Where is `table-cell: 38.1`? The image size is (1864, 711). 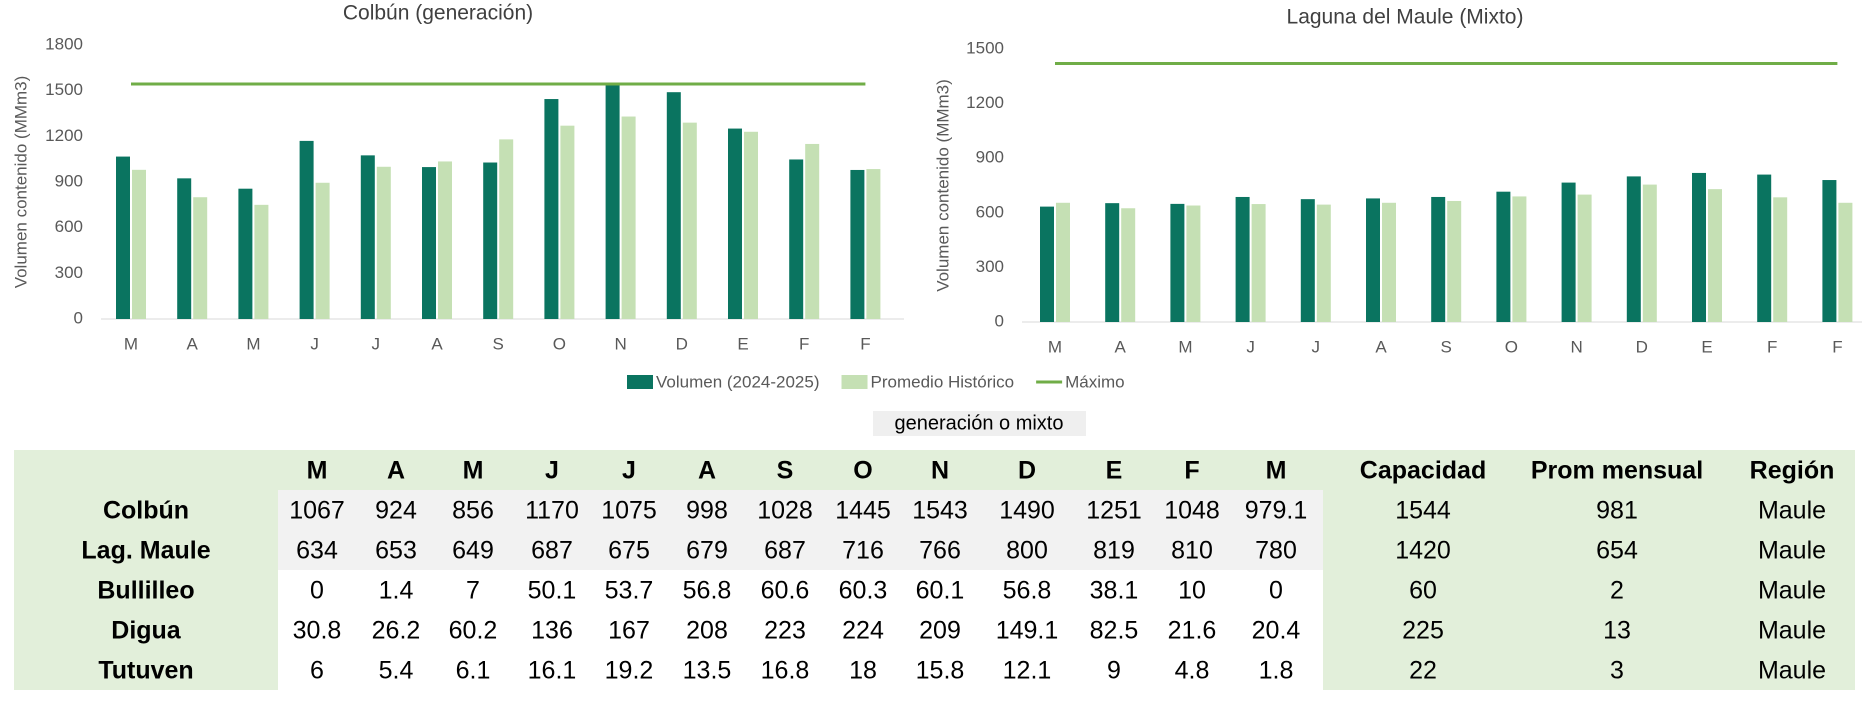
table-cell: 38.1 is located at coordinates (1114, 591).